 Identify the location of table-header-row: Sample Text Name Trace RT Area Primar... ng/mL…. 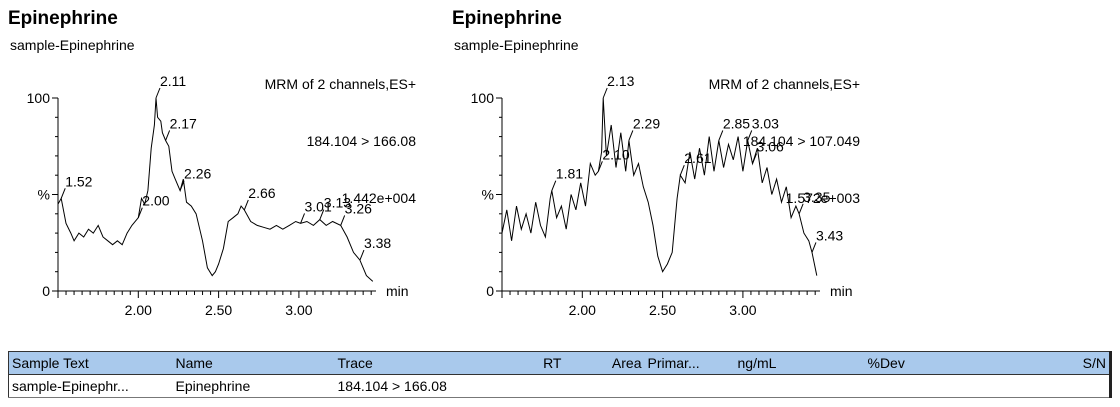
(560, 363).